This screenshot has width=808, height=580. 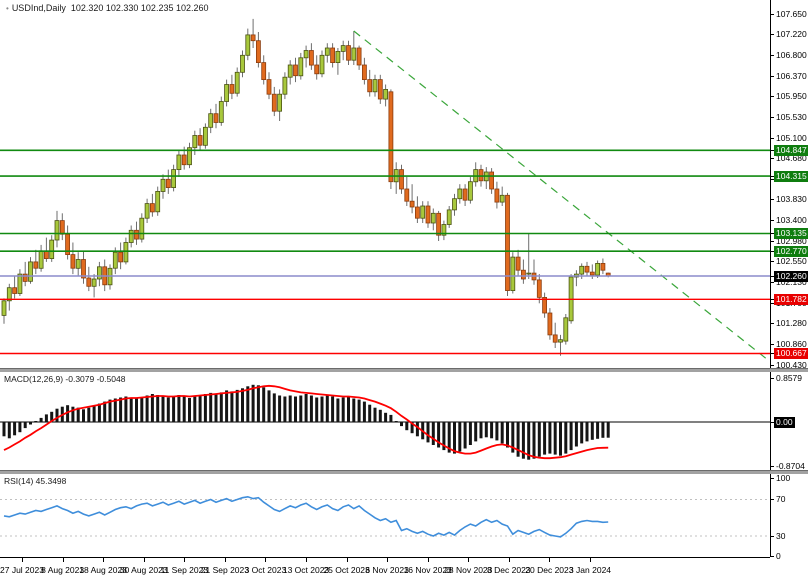 I want to click on date-label: 11 Sep 2023, so click(x=184, y=570).